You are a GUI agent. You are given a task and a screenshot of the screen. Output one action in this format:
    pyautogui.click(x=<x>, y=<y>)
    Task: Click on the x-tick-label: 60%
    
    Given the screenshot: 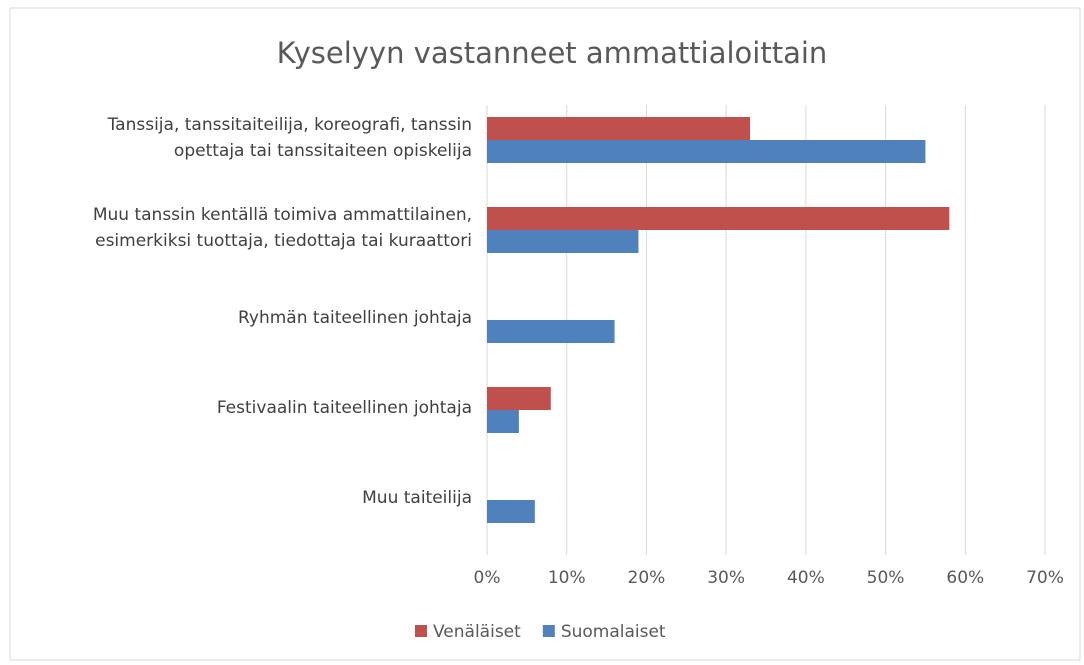 What is the action you would take?
    pyautogui.click(x=965, y=578)
    